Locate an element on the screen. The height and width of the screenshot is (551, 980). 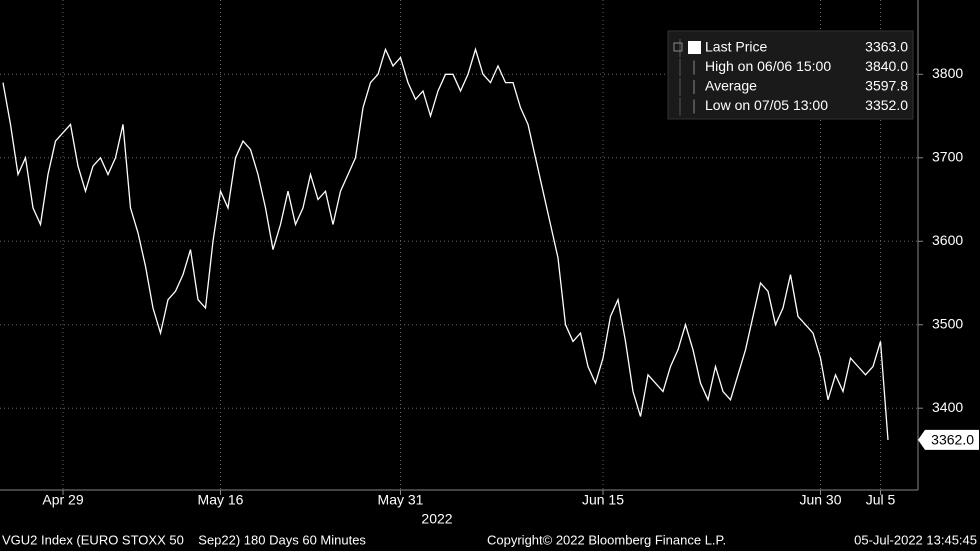
legend-collapse is located at coordinates (678, 47).